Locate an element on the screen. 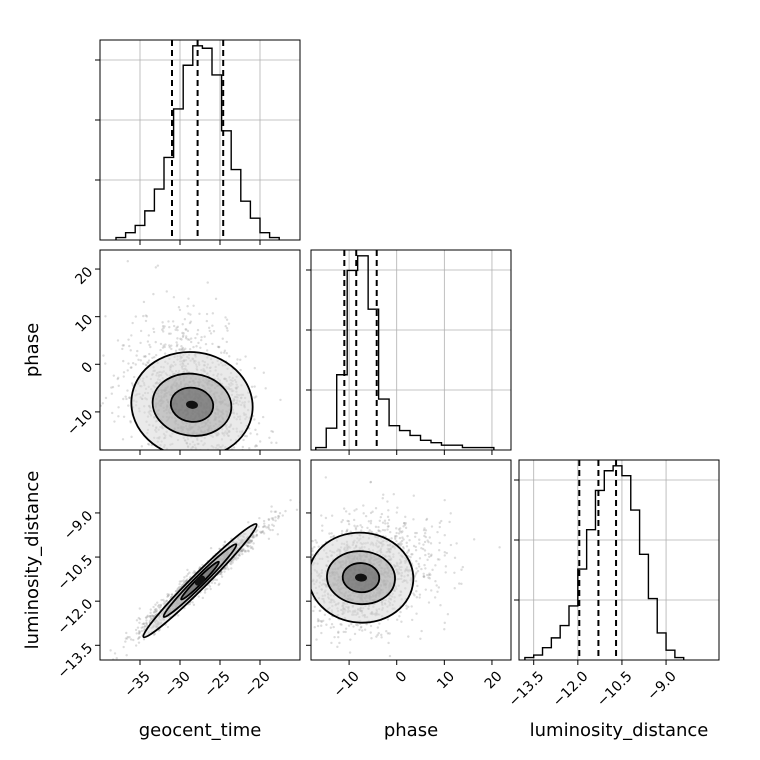  x-tick-label: −9.0 is located at coordinates (661, 685).